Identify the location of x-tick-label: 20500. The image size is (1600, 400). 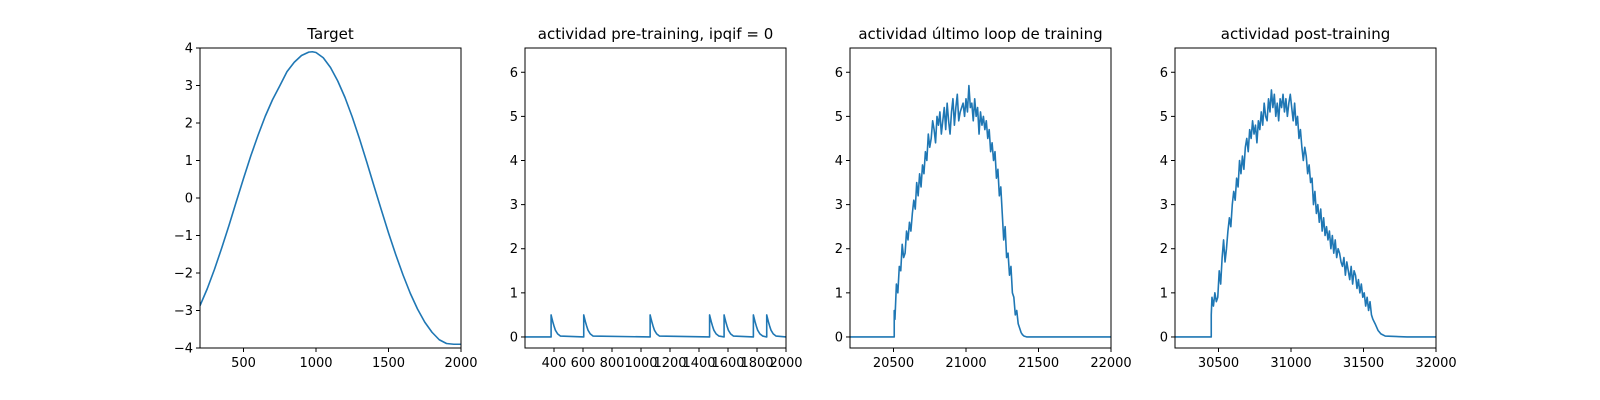
(893, 363).